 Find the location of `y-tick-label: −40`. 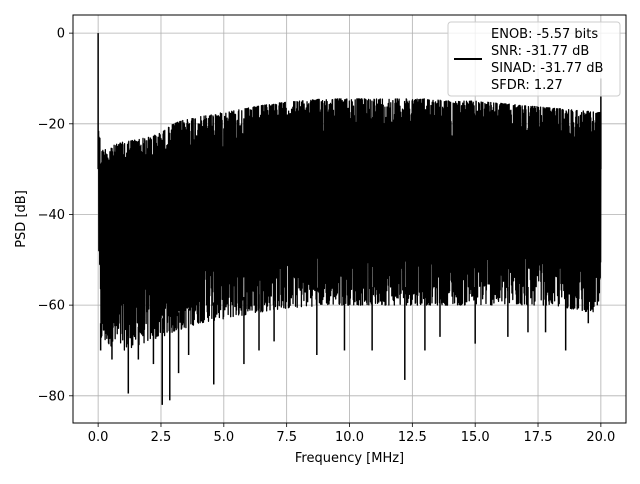

y-tick-label: −40 is located at coordinates (51, 215).